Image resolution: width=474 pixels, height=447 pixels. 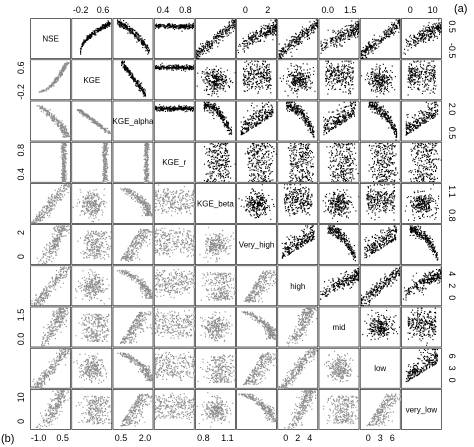 I want to click on variable-label-high: high, so click(x=297, y=286).